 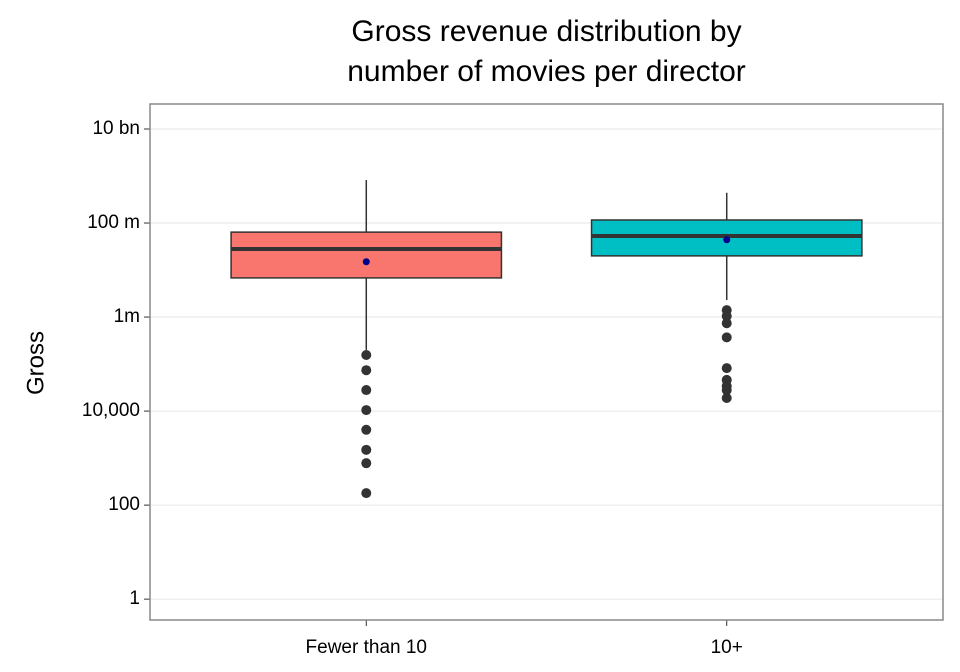 I want to click on x-tick-label: Fewer than 10, so click(x=366, y=647).